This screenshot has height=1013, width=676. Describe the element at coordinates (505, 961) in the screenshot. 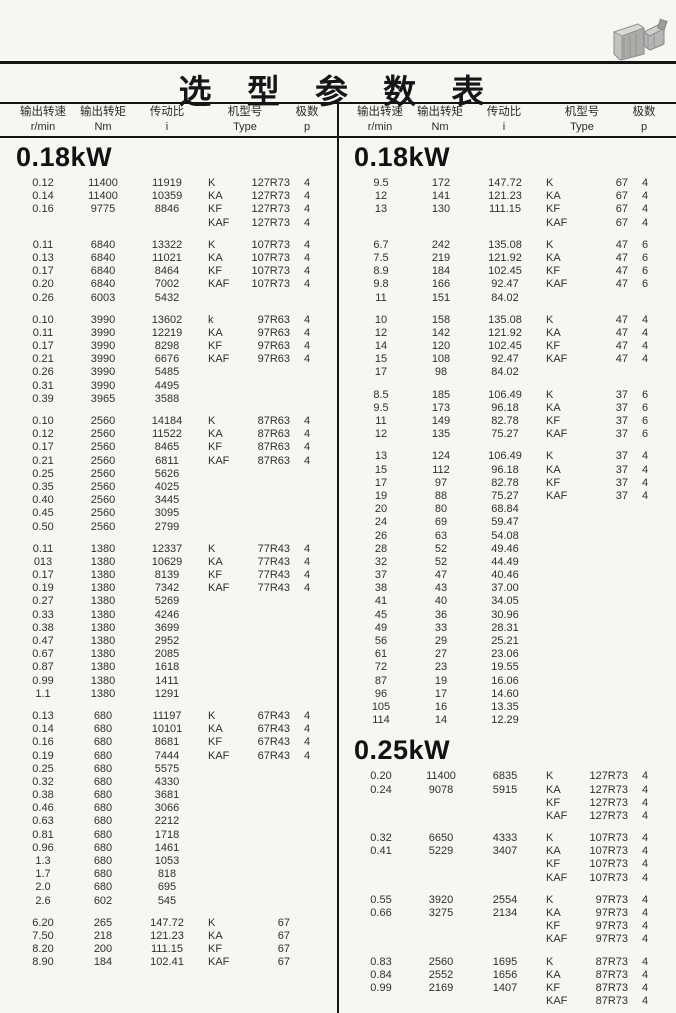

I see `cell-ratio: 1695` at that location.